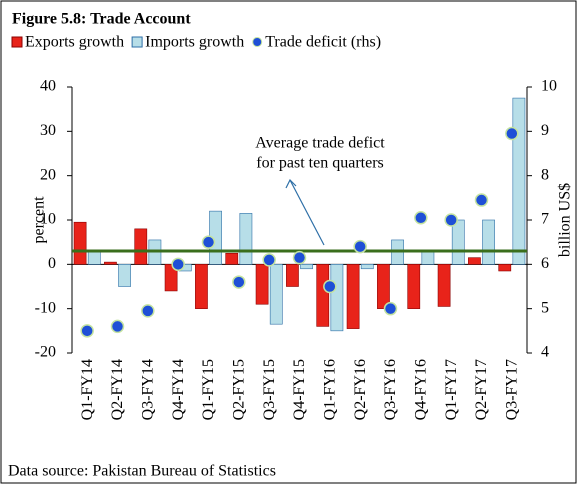  What do you see at coordinates (208, 389) in the screenshot?
I see `x-tick-label: Q1-FY15` at bounding box center [208, 389].